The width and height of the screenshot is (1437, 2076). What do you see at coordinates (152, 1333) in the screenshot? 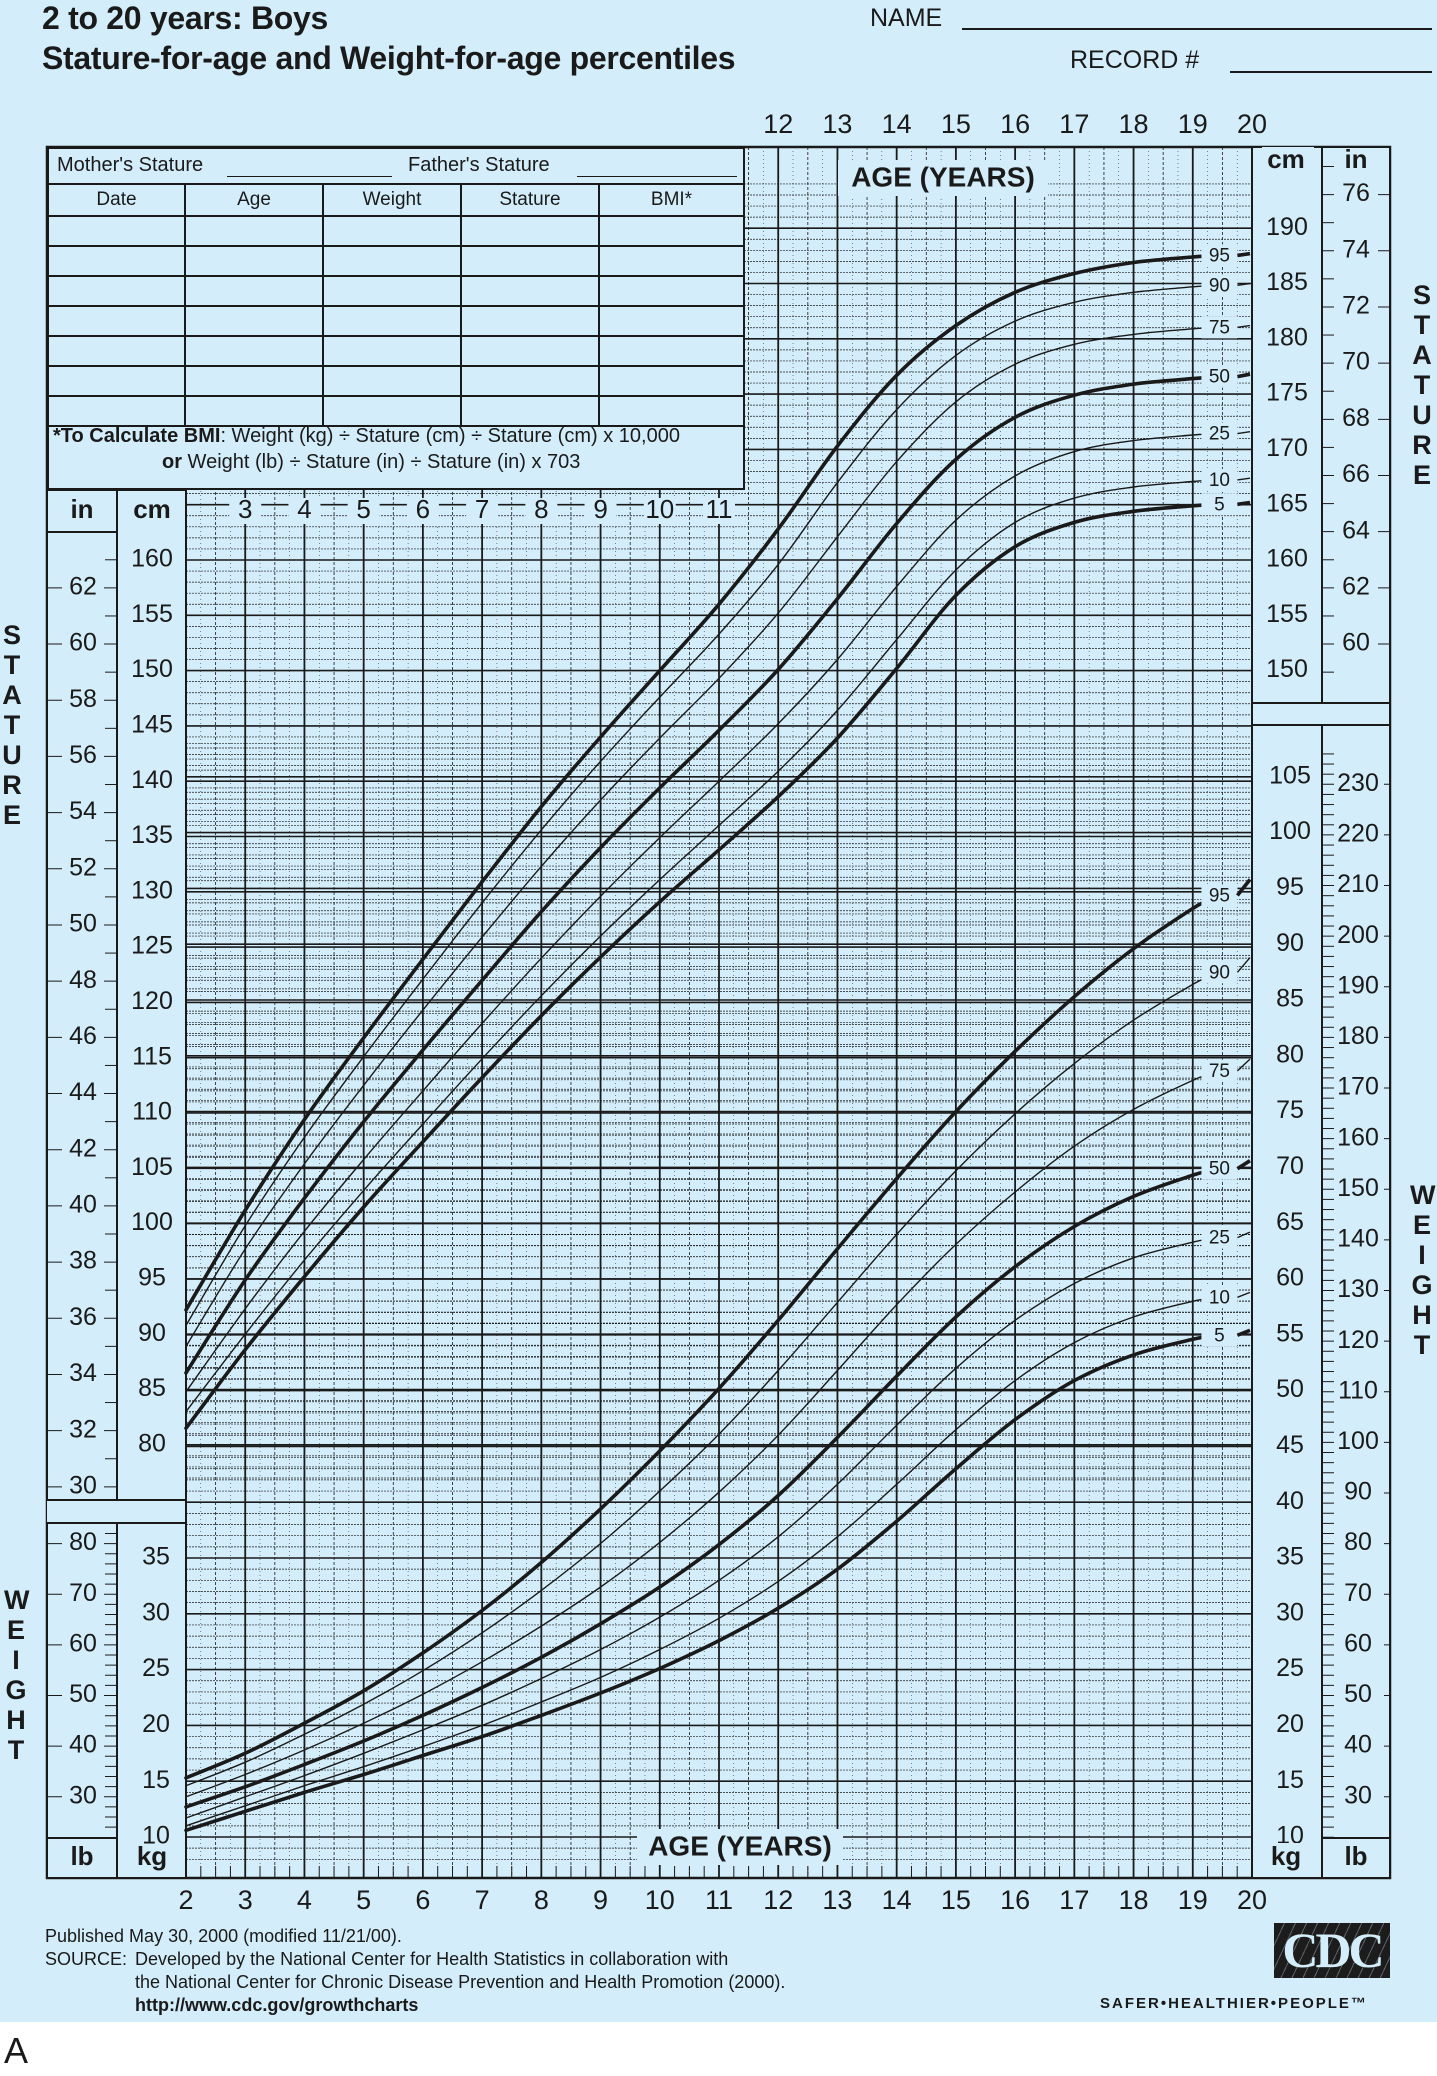
I see `stature-cm-tick-label: 90` at bounding box center [152, 1333].